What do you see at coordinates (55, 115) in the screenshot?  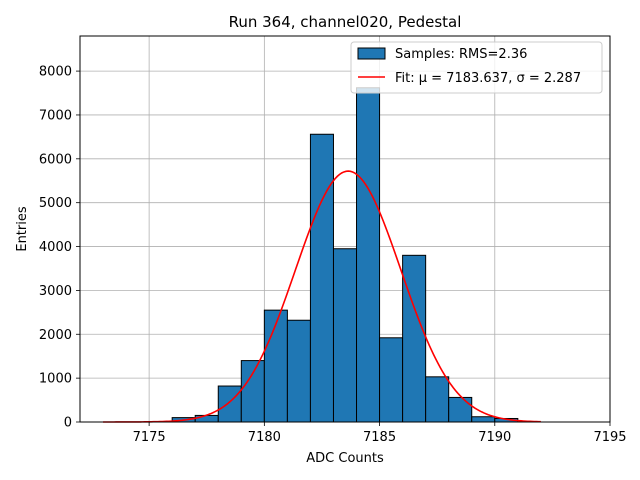 I see `y-tick-label: 7000` at bounding box center [55, 115].